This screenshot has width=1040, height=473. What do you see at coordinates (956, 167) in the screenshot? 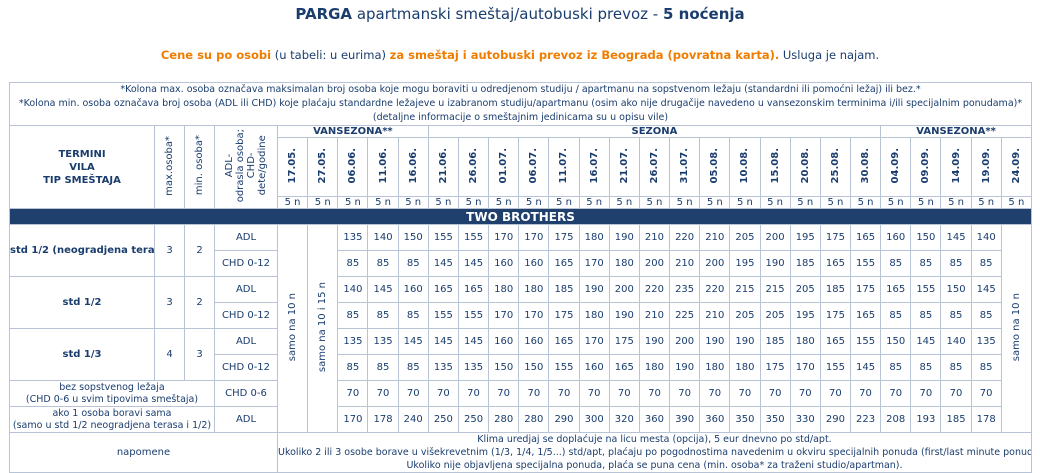
I see `date-header: 14.09.` at bounding box center [956, 167].